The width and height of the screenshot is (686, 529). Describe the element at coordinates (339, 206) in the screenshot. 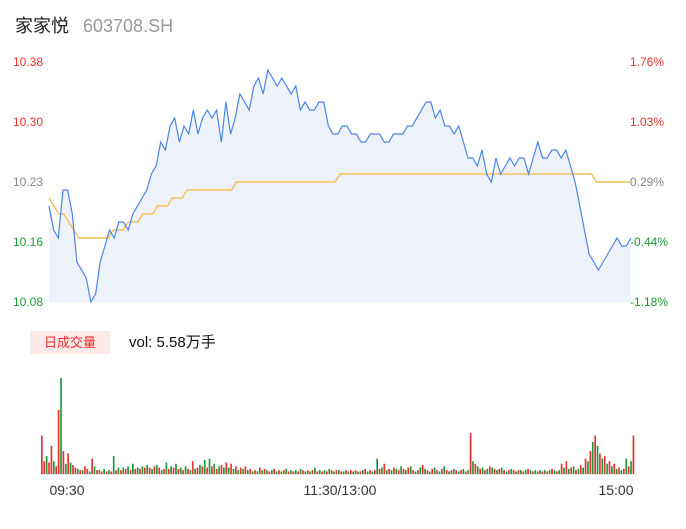

I see `average-price-line` at that location.